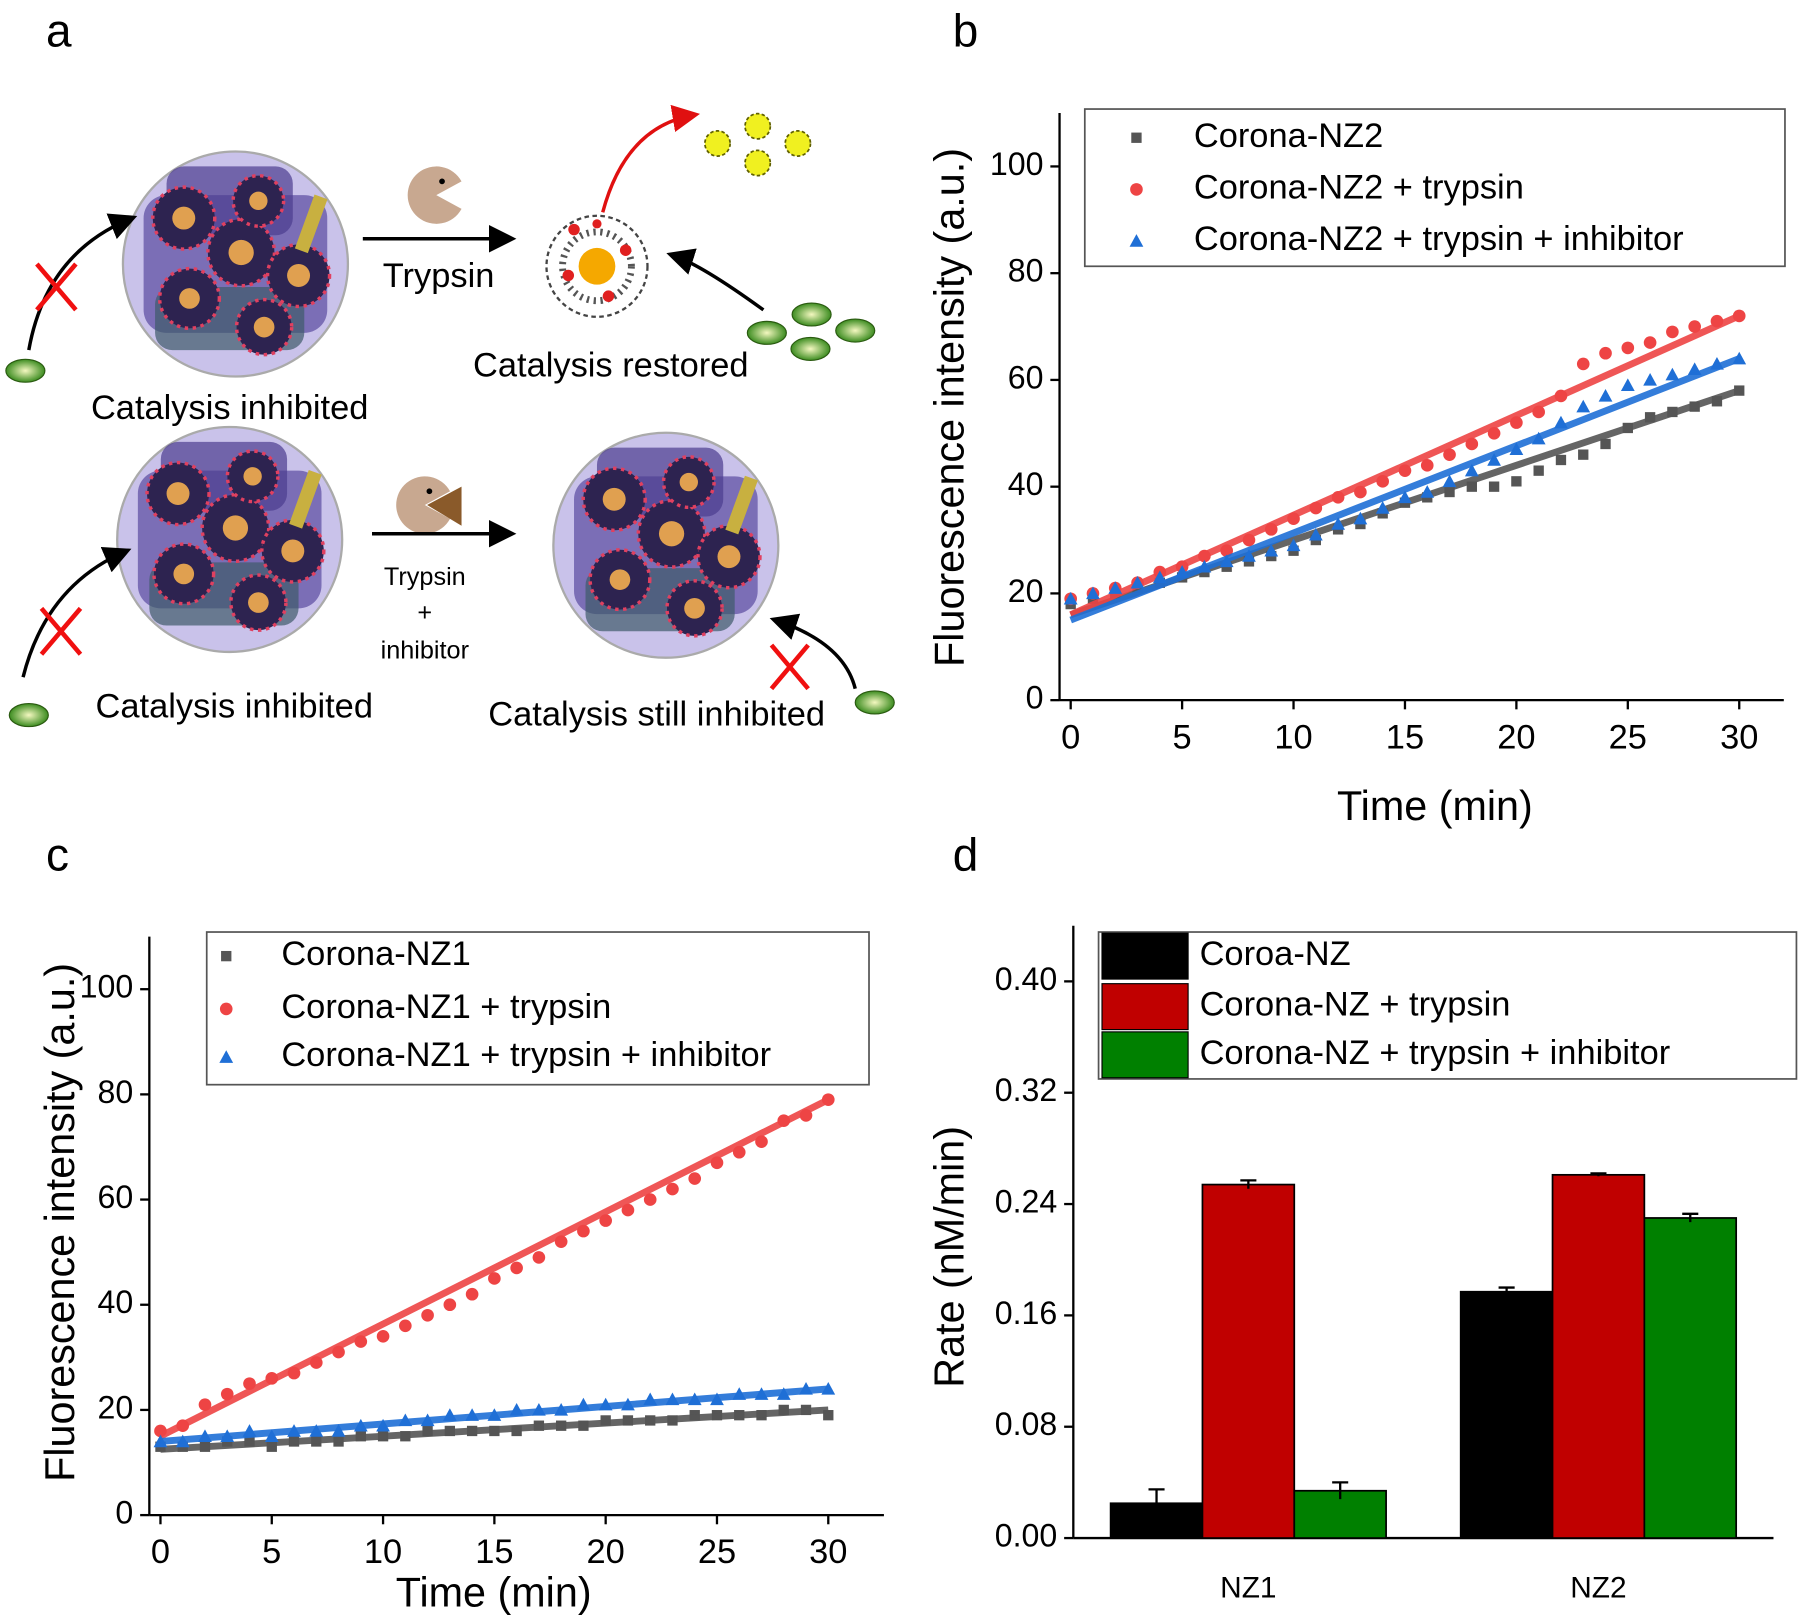 Image resolution: width=1800 pixels, height=1623 pixels. I want to click on trypsin-icon, so click(429, 350).